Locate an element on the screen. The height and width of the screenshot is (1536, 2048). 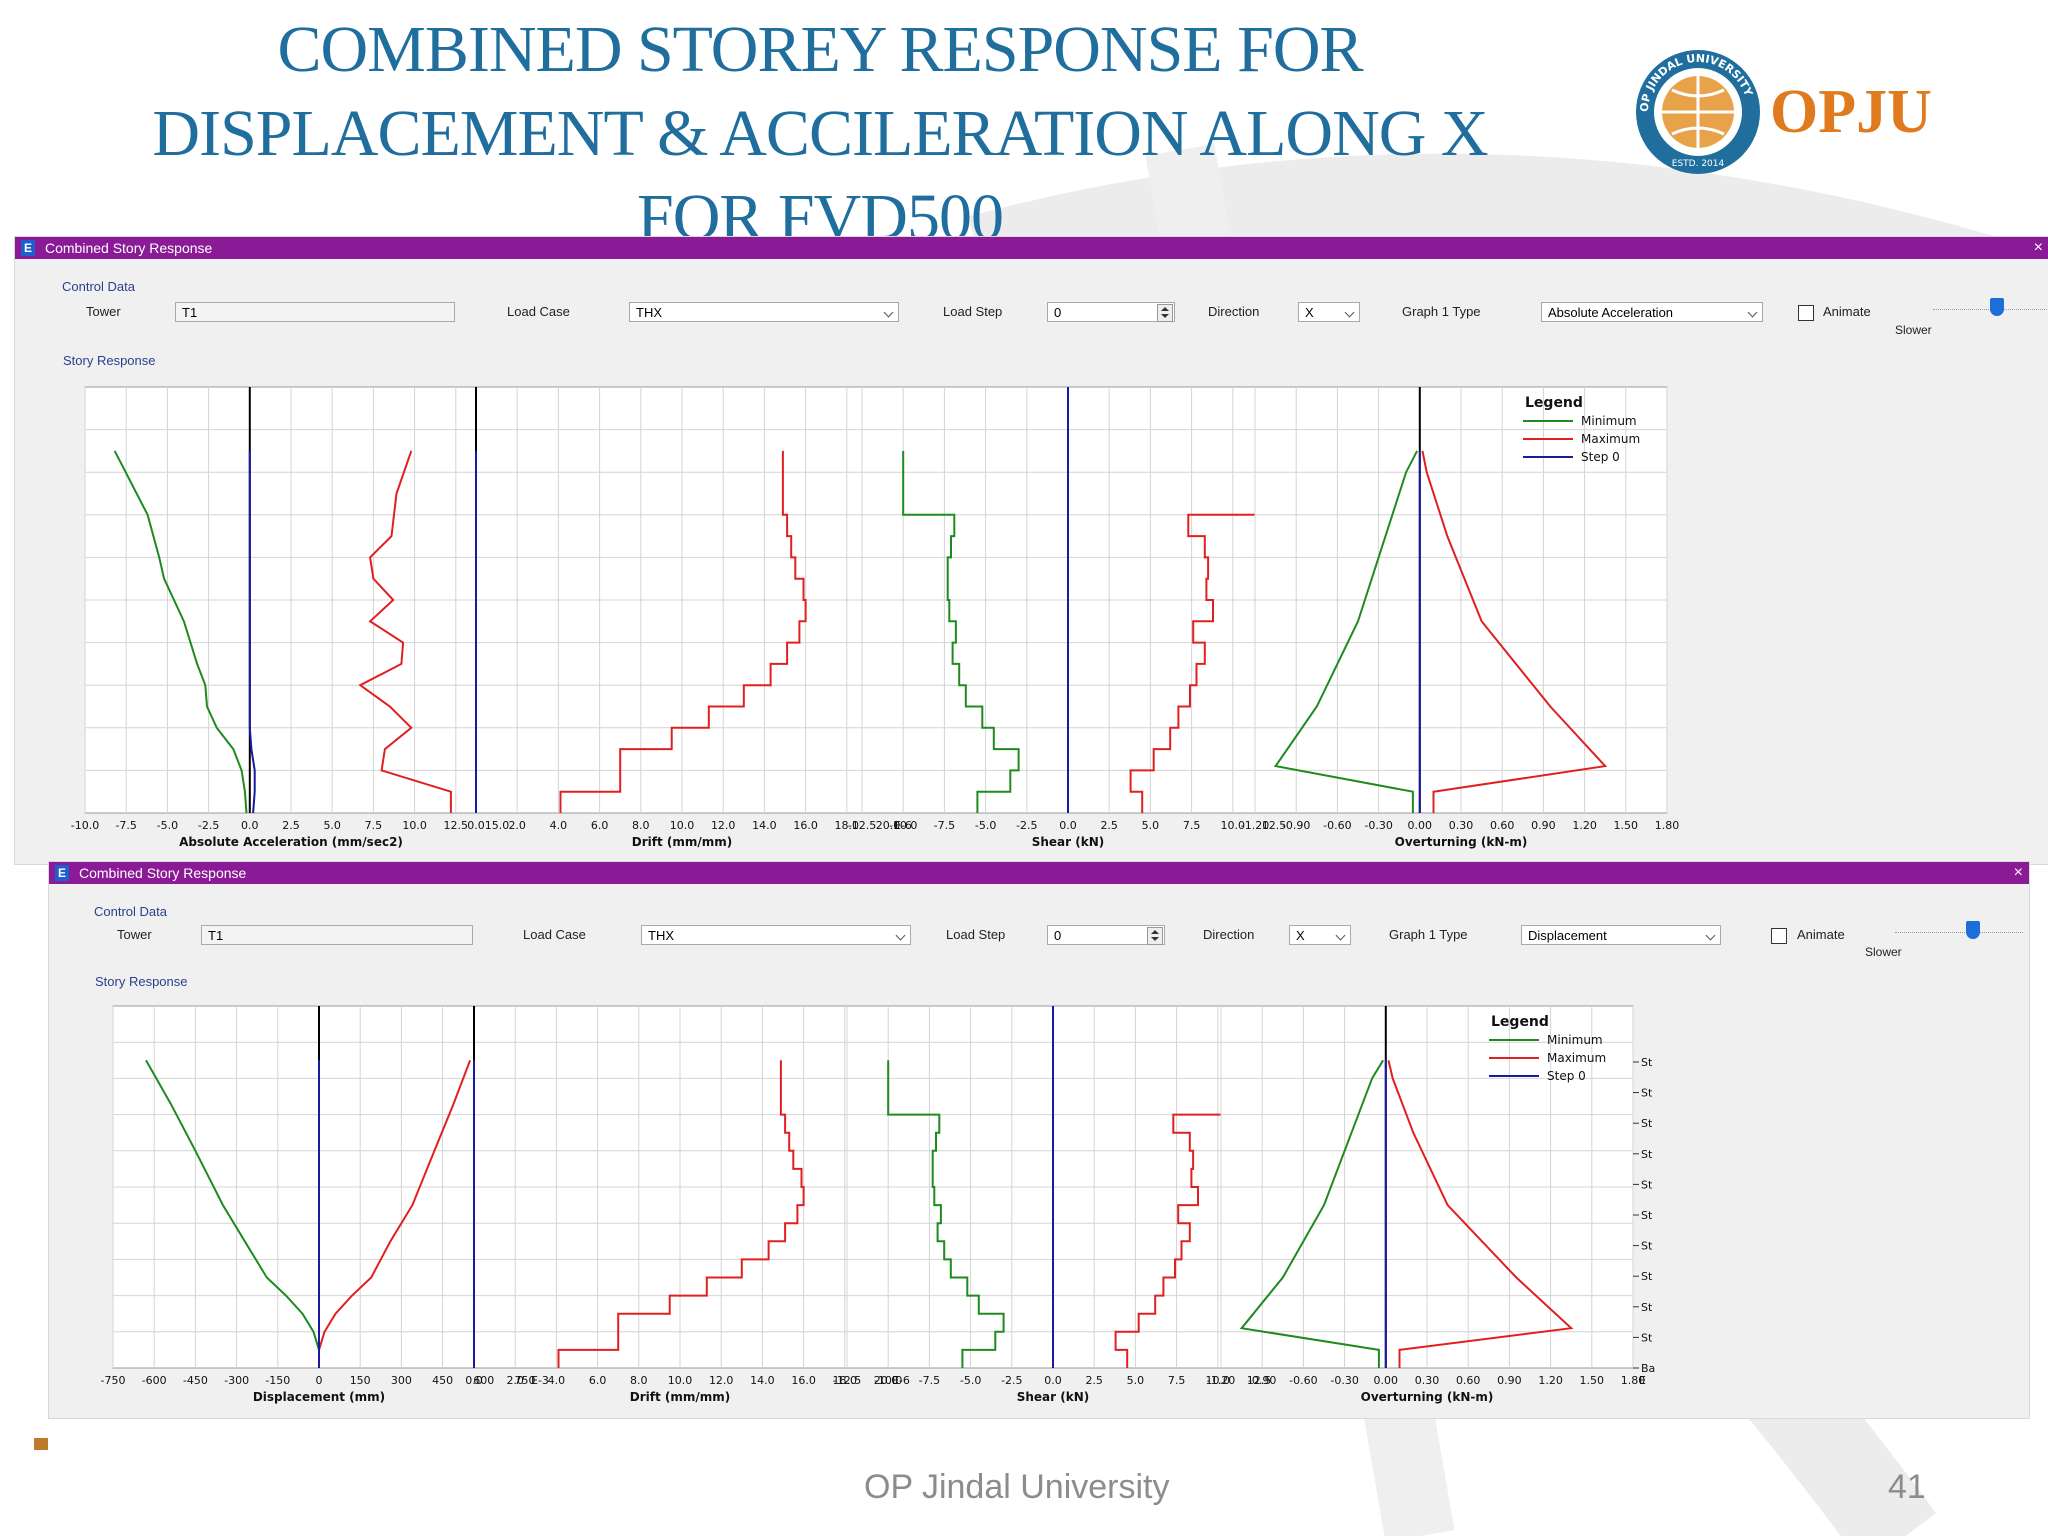
x-tick-label: -2.5 is located at coordinates (1011, 1380).